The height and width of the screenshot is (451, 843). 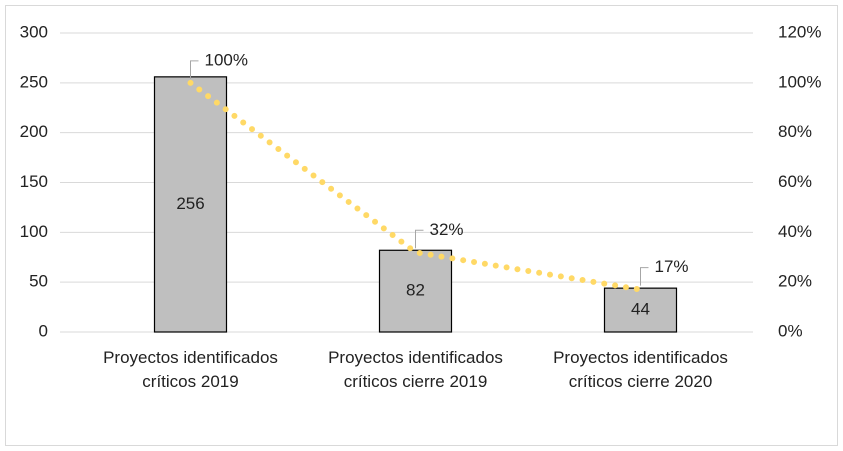 What do you see at coordinates (795, 131) in the screenshot?
I see `y2-tick-label: 80%` at bounding box center [795, 131].